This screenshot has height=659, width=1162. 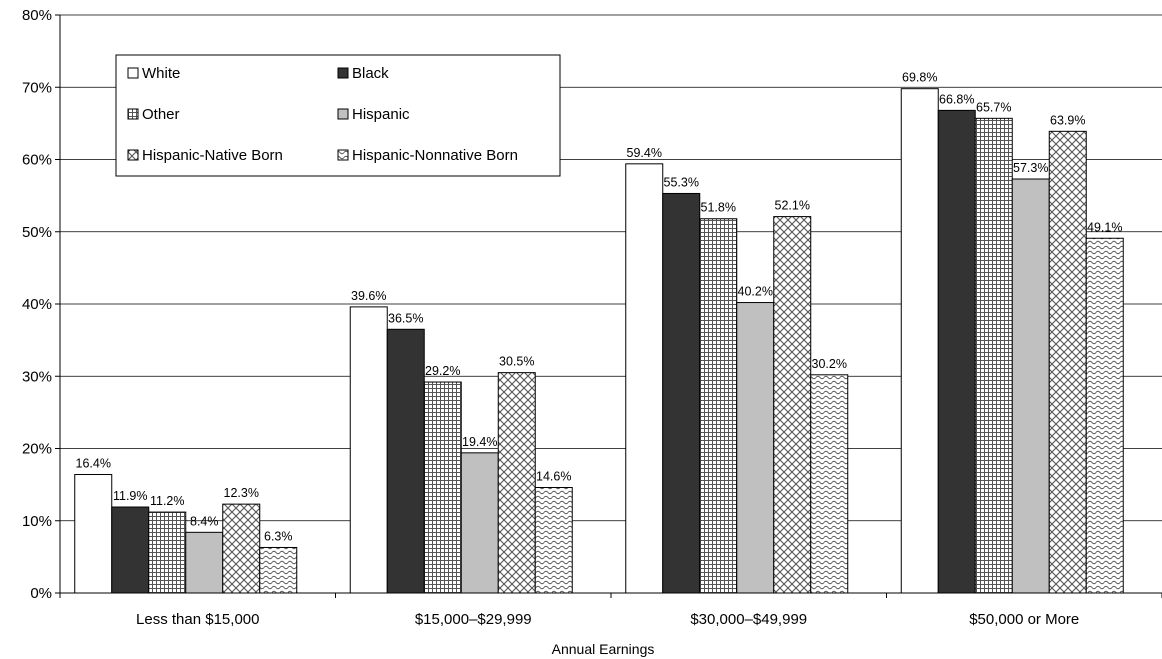 What do you see at coordinates (37, 376) in the screenshot?
I see `y-tick-label: 30%` at bounding box center [37, 376].